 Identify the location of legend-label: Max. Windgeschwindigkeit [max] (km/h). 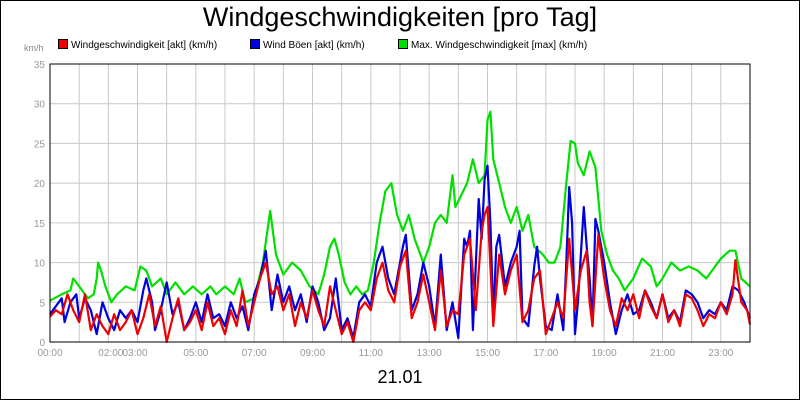
(499, 45).